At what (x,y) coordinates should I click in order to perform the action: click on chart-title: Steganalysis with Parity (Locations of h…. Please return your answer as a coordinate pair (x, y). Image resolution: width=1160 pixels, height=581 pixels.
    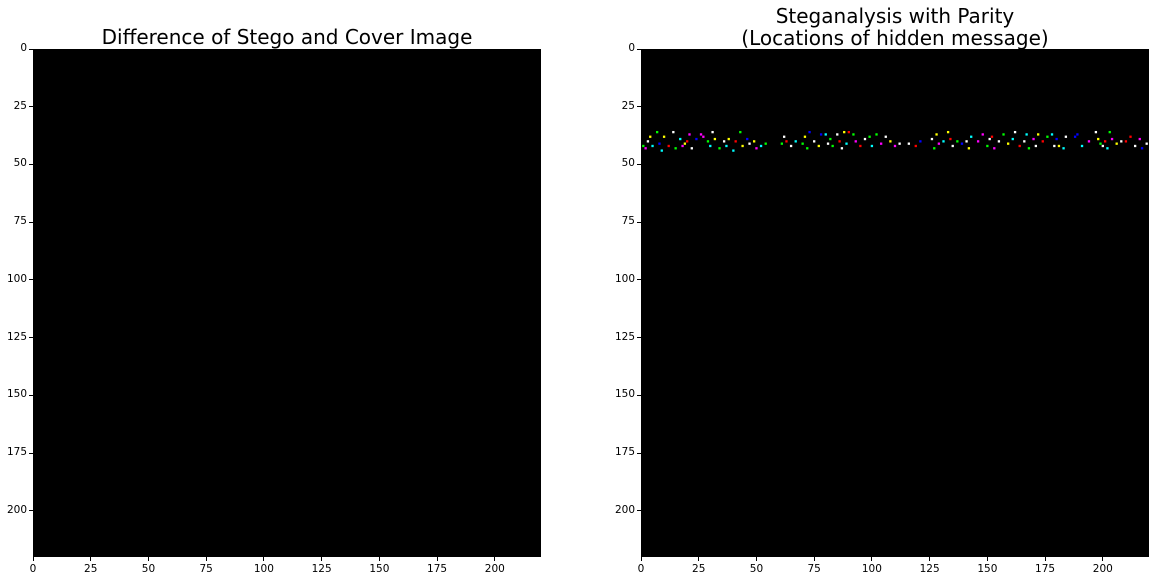
    Looking at the image, I should click on (877, 27).